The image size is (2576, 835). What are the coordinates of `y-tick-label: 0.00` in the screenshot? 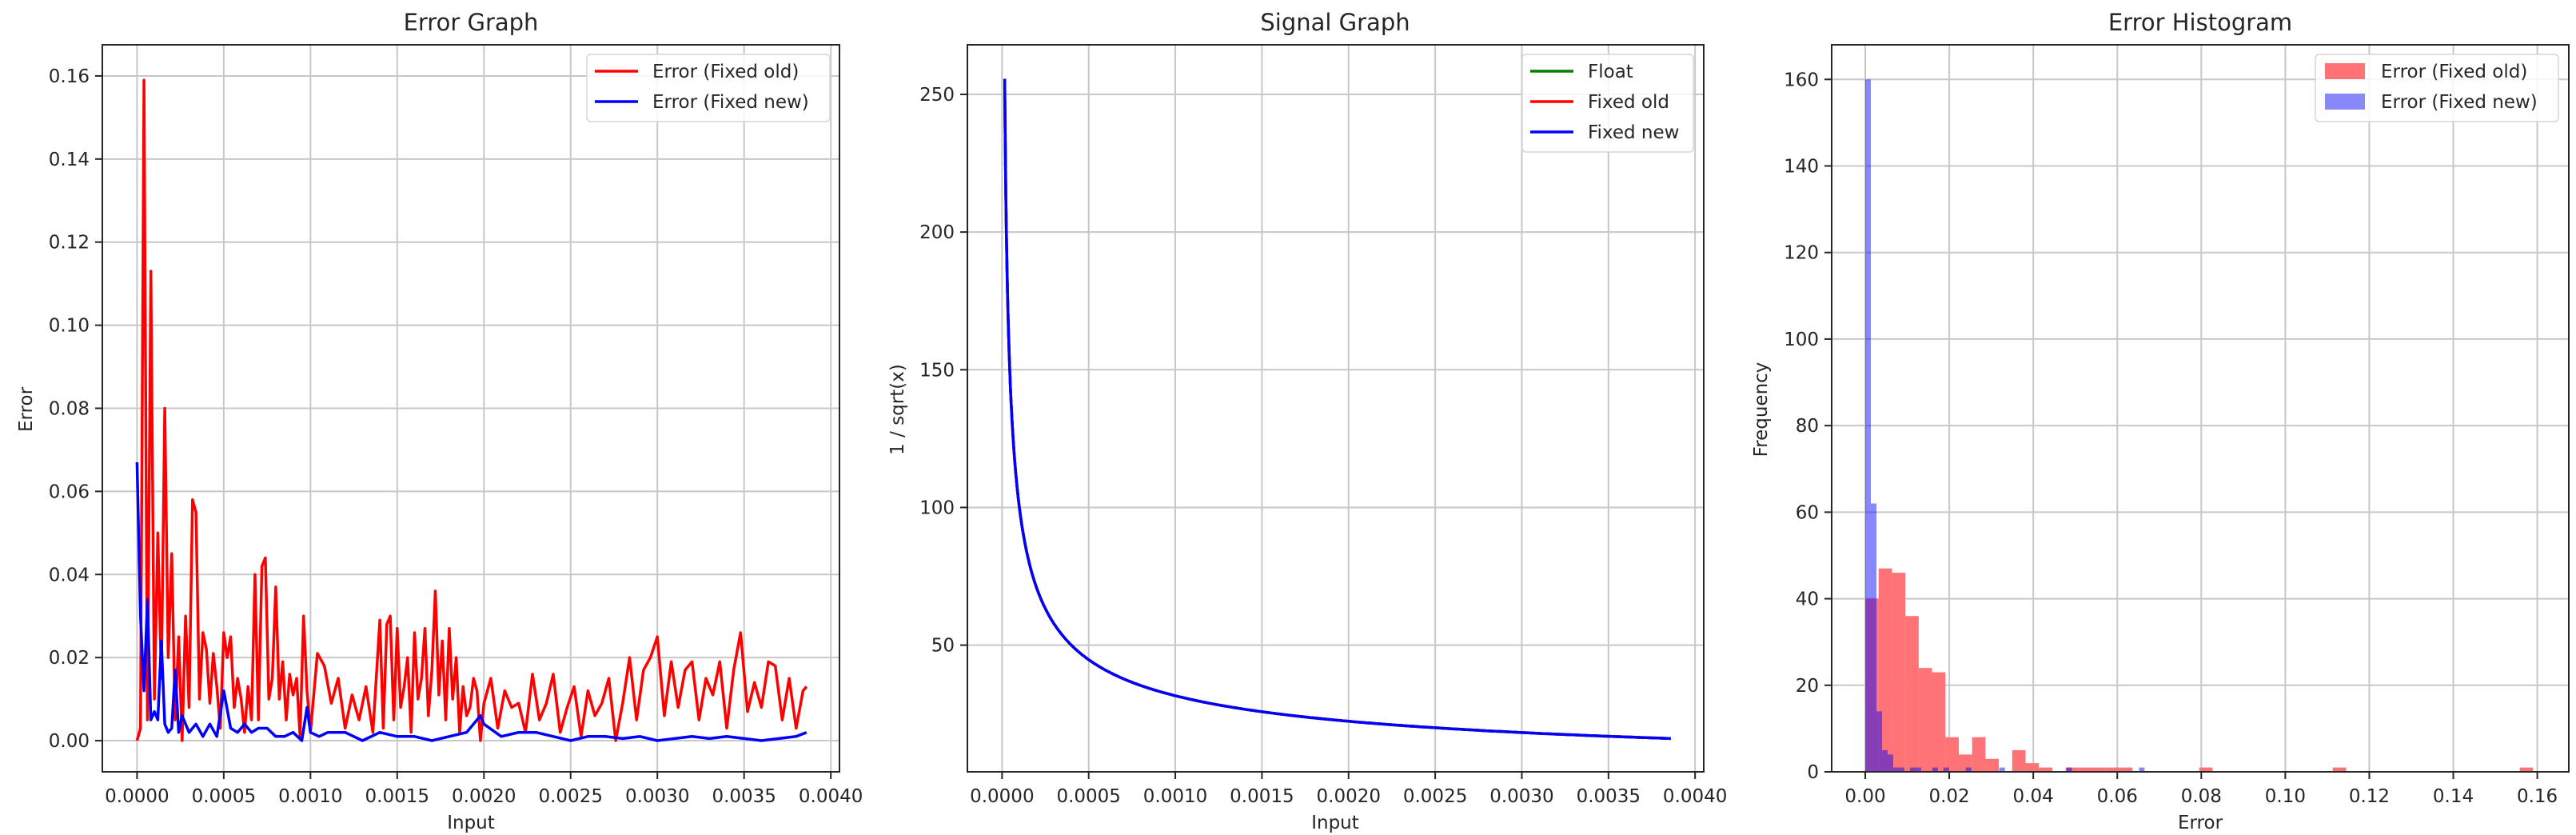 It's located at (69, 741).